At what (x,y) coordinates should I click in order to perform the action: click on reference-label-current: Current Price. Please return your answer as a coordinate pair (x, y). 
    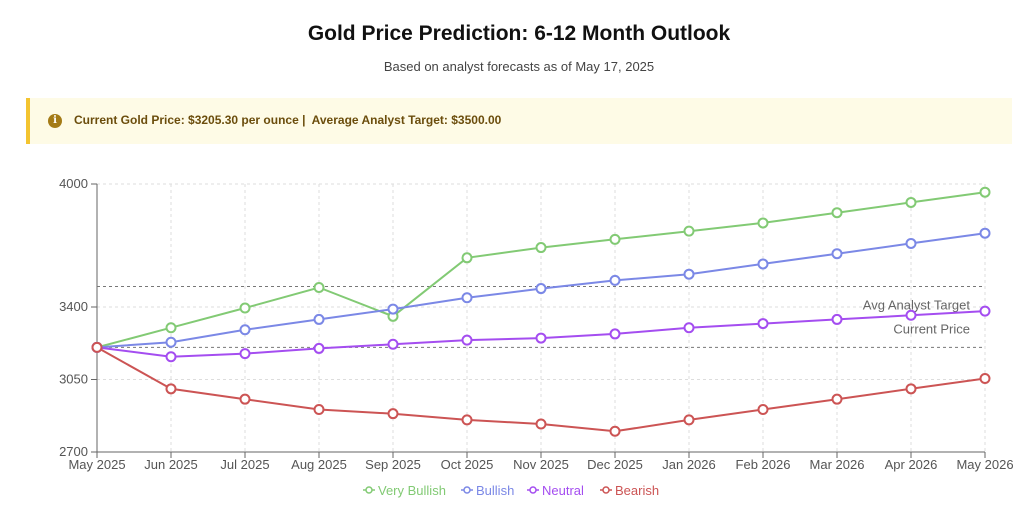
    Looking at the image, I should click on (931, 328).